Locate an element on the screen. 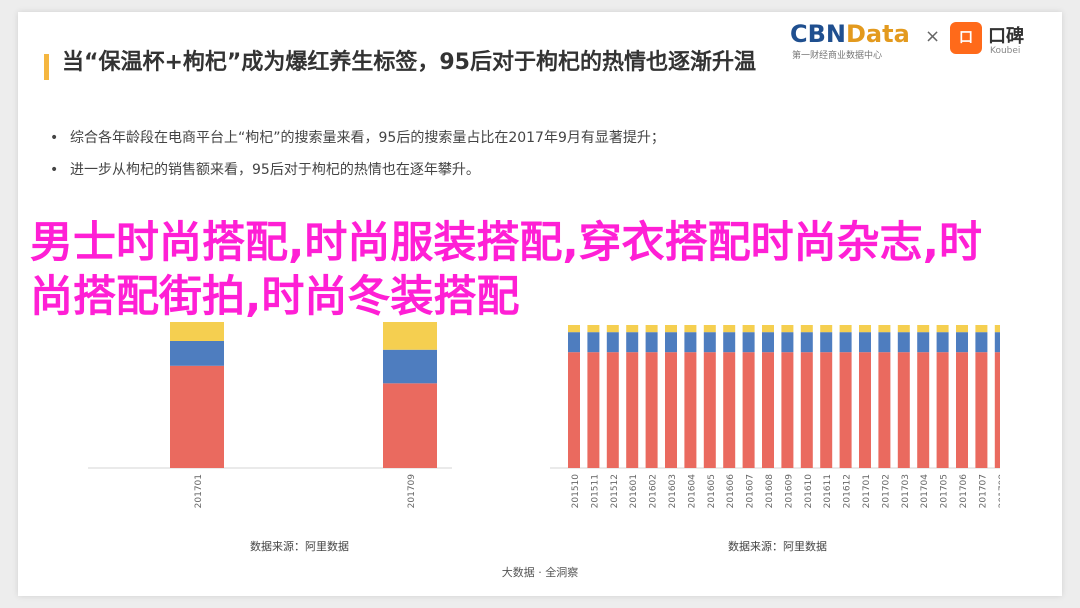 The height and width of the screenshot is (608, 1080). cbndata-subtitle: 第一财经商业数据中心 is located at coordinates (837, 56).